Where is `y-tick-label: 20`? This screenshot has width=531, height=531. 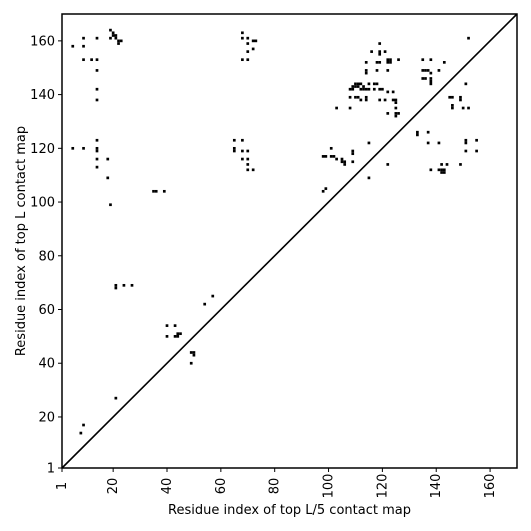 y-tick-label: 20 is located at coordinates (46, 417).